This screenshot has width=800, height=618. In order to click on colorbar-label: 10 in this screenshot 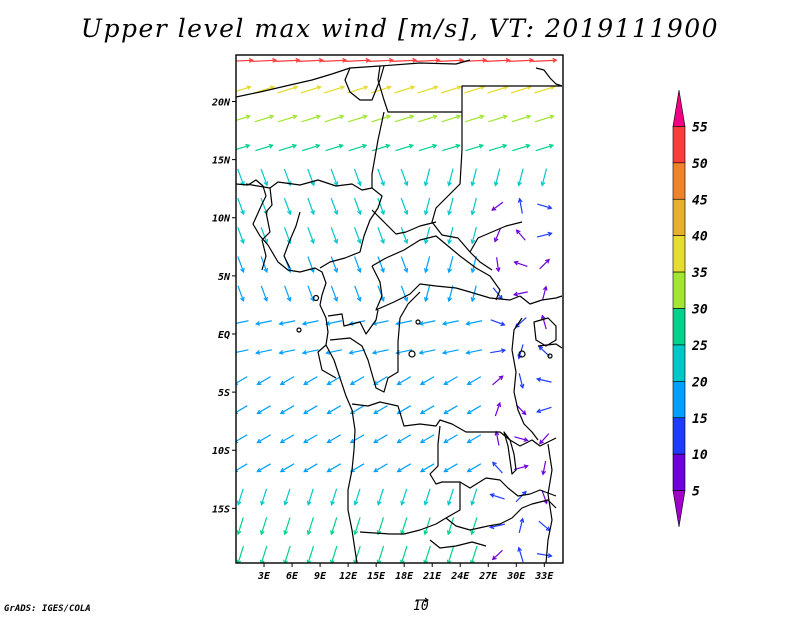, I will do `click(700, 455)`.